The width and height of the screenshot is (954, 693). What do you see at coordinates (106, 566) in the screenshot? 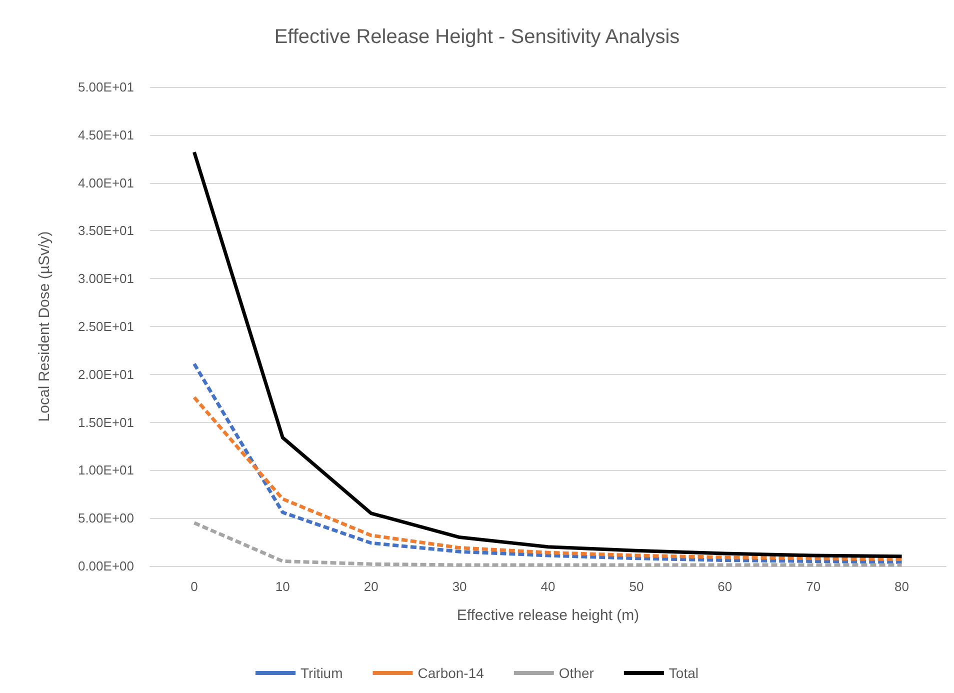
I see `y-tick-label: 0.00E+00` at bounding box center [106, 566].